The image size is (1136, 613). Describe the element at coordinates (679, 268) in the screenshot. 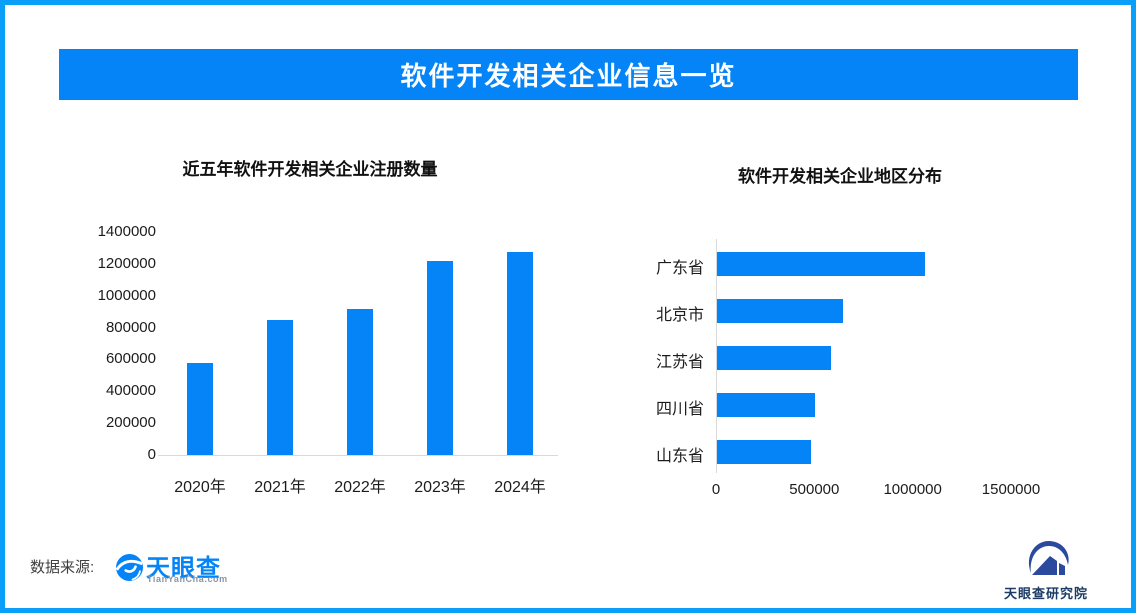

I see `category-label: 广东省` at that location.